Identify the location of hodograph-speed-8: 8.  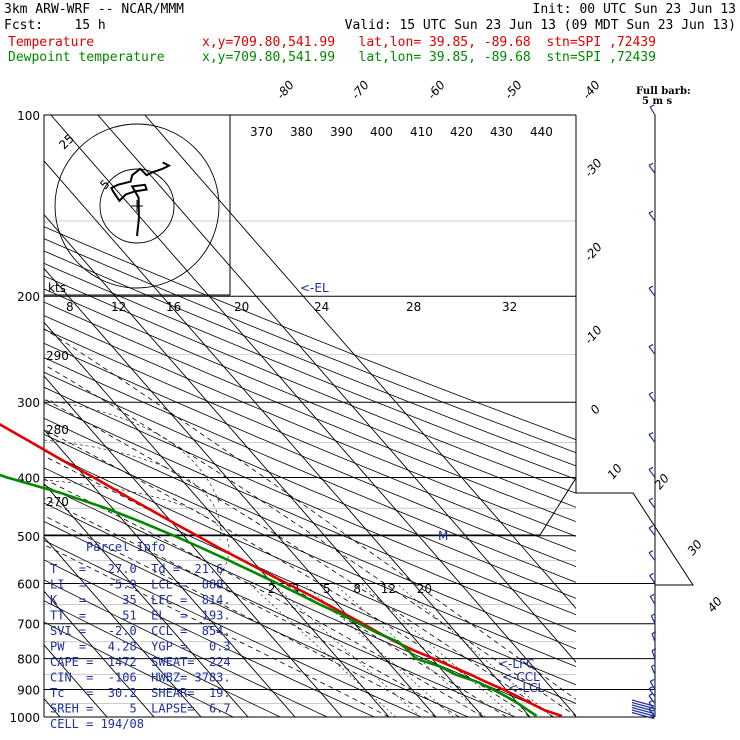
(70, 307).